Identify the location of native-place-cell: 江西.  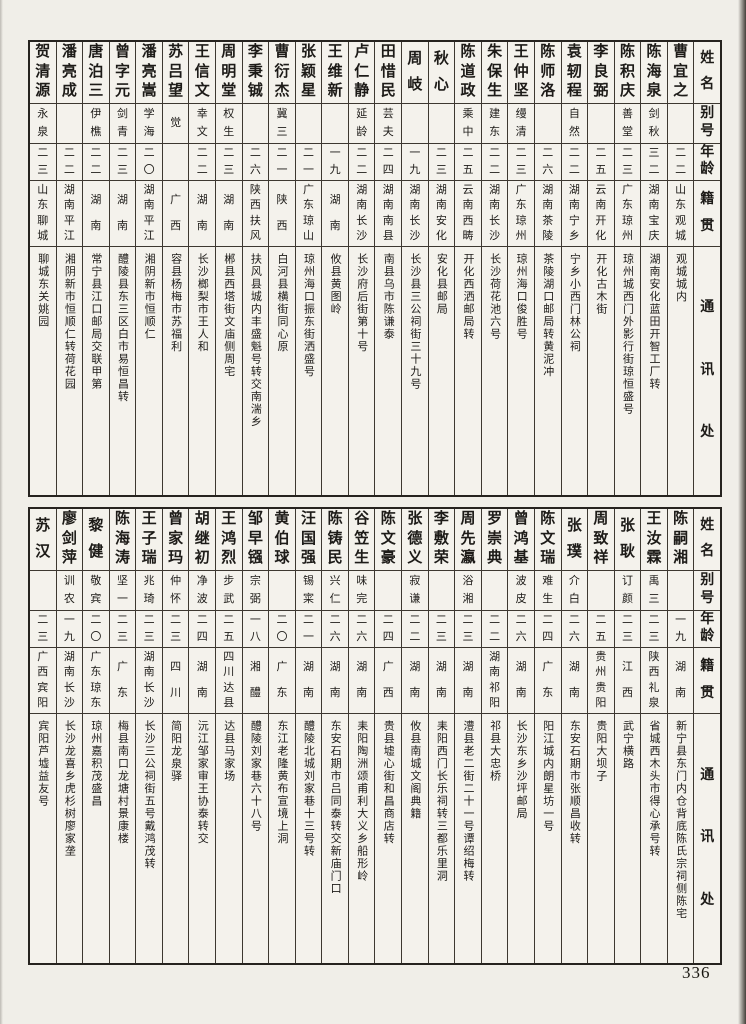
(627, 681).